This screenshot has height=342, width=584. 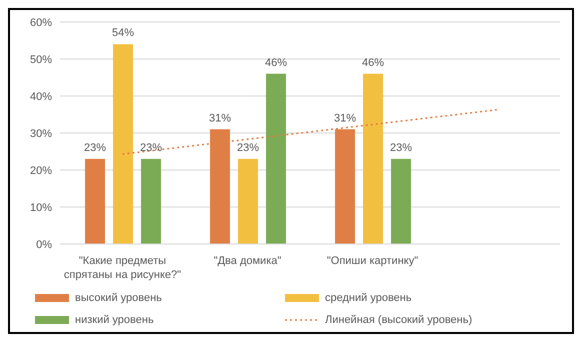 I want to click on x-tick-label: "Опиши картинку", so click(x=372, y=261).